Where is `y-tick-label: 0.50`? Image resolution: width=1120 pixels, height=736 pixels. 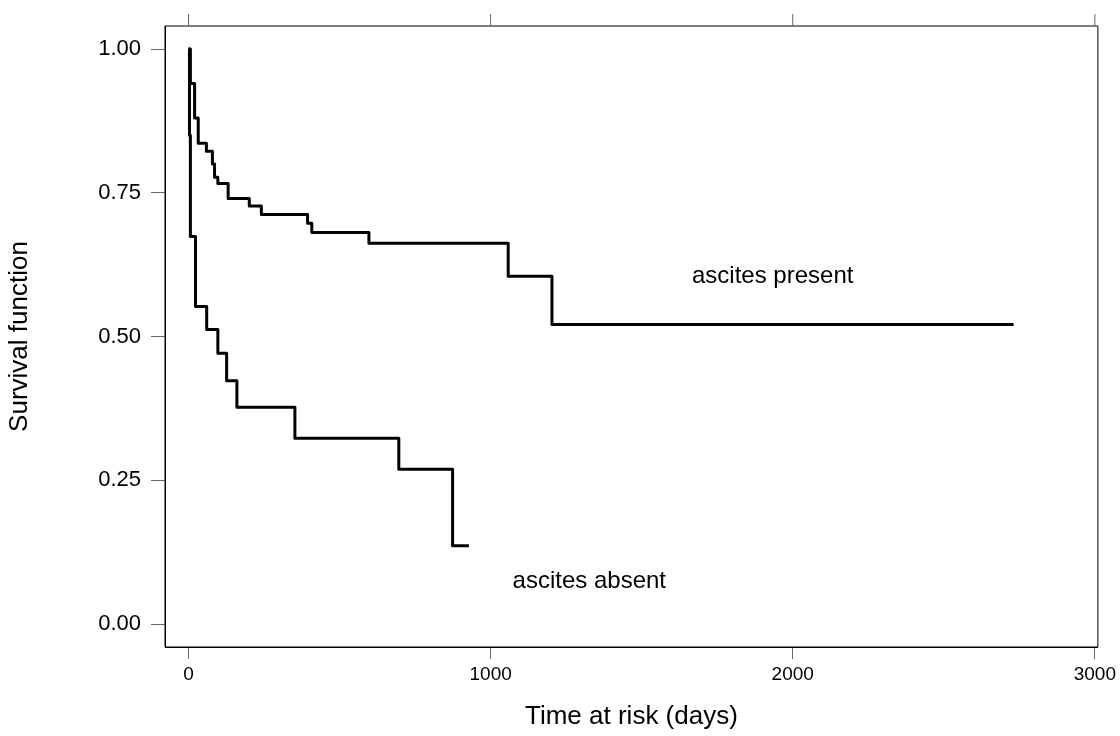 y-tick-label: 0.50 is located at coordinates (119, 335).